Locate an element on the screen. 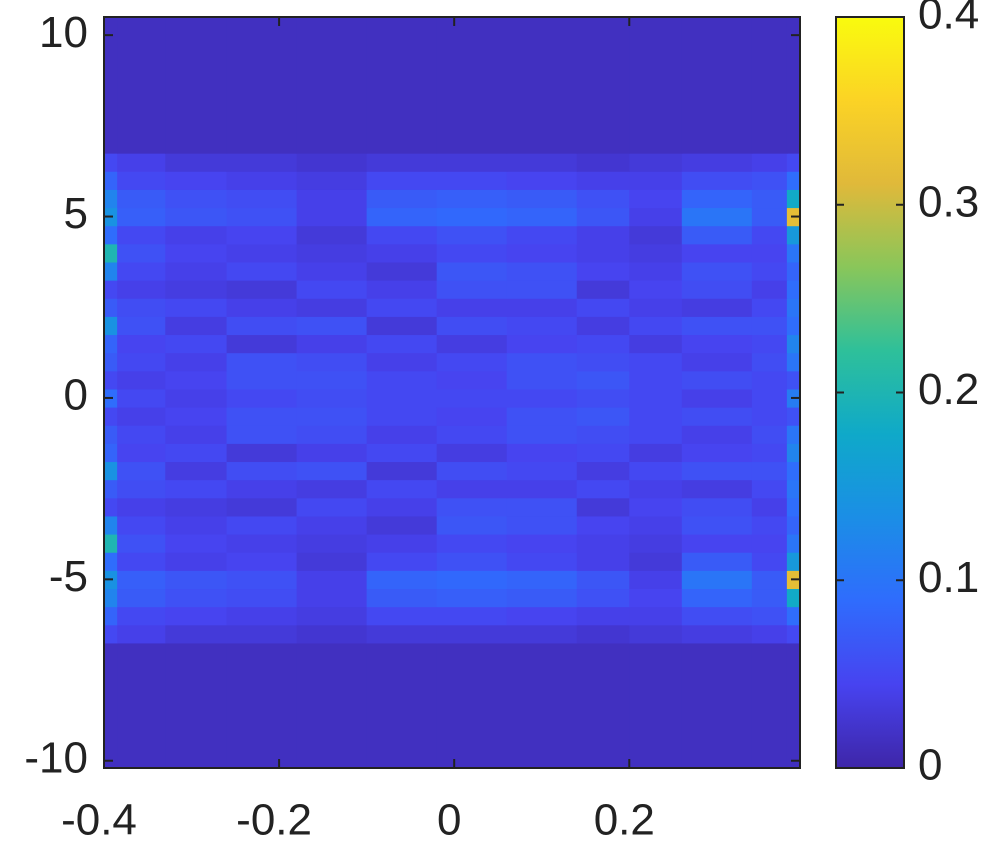 This screenshot has width=996, height=844. y-tick-label: 5 is located at coordinates (76, 213).